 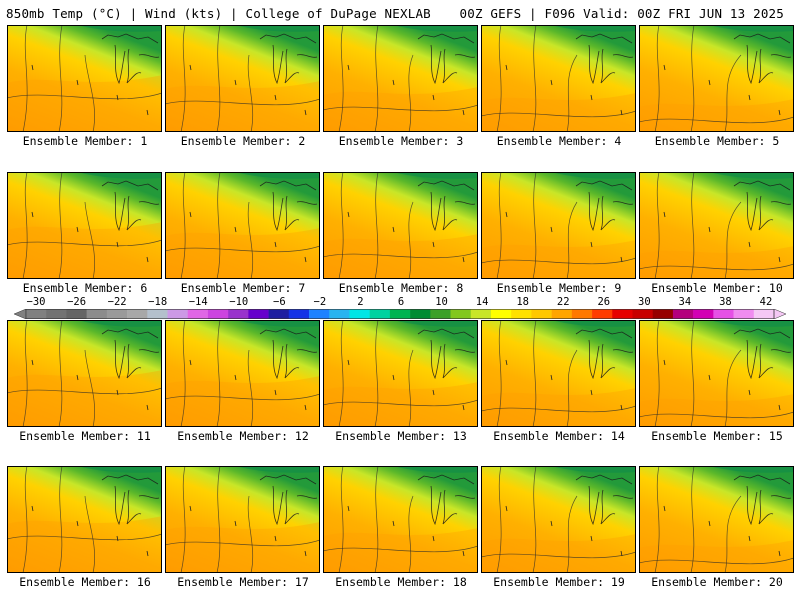 What do you see at coordinates (36, 302) in the screenshot?
I see `colorbar-tick-label: −30` at bounding box center [36, 302].